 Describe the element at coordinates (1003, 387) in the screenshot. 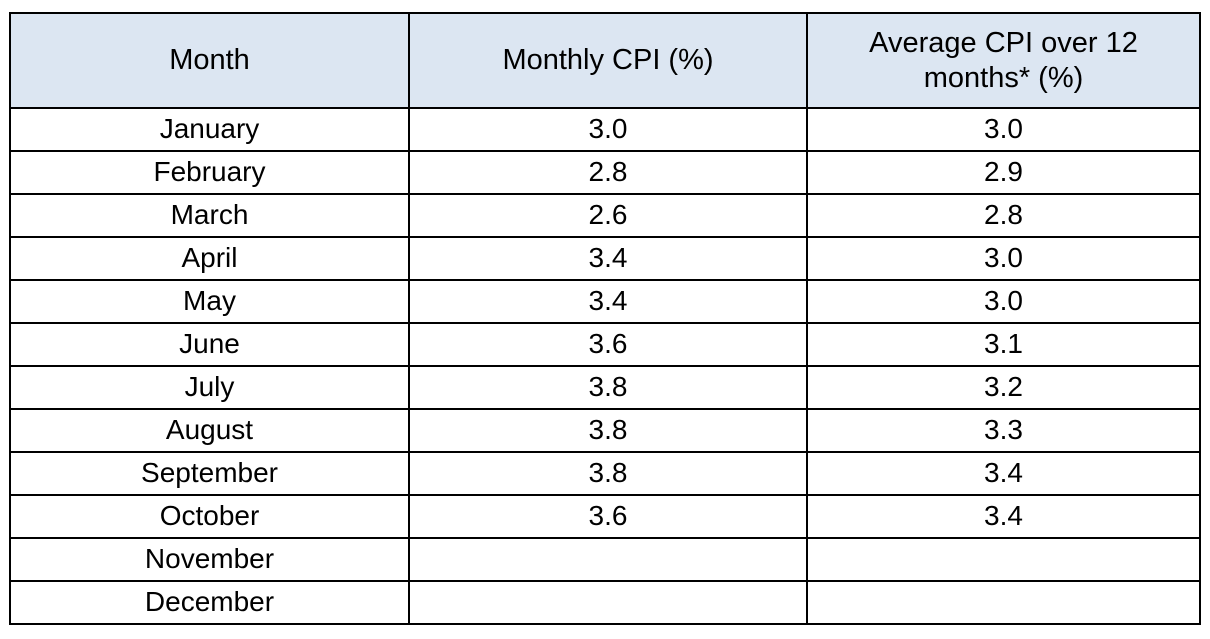

I see `avg-cpi-cell: 3.2` at that location.